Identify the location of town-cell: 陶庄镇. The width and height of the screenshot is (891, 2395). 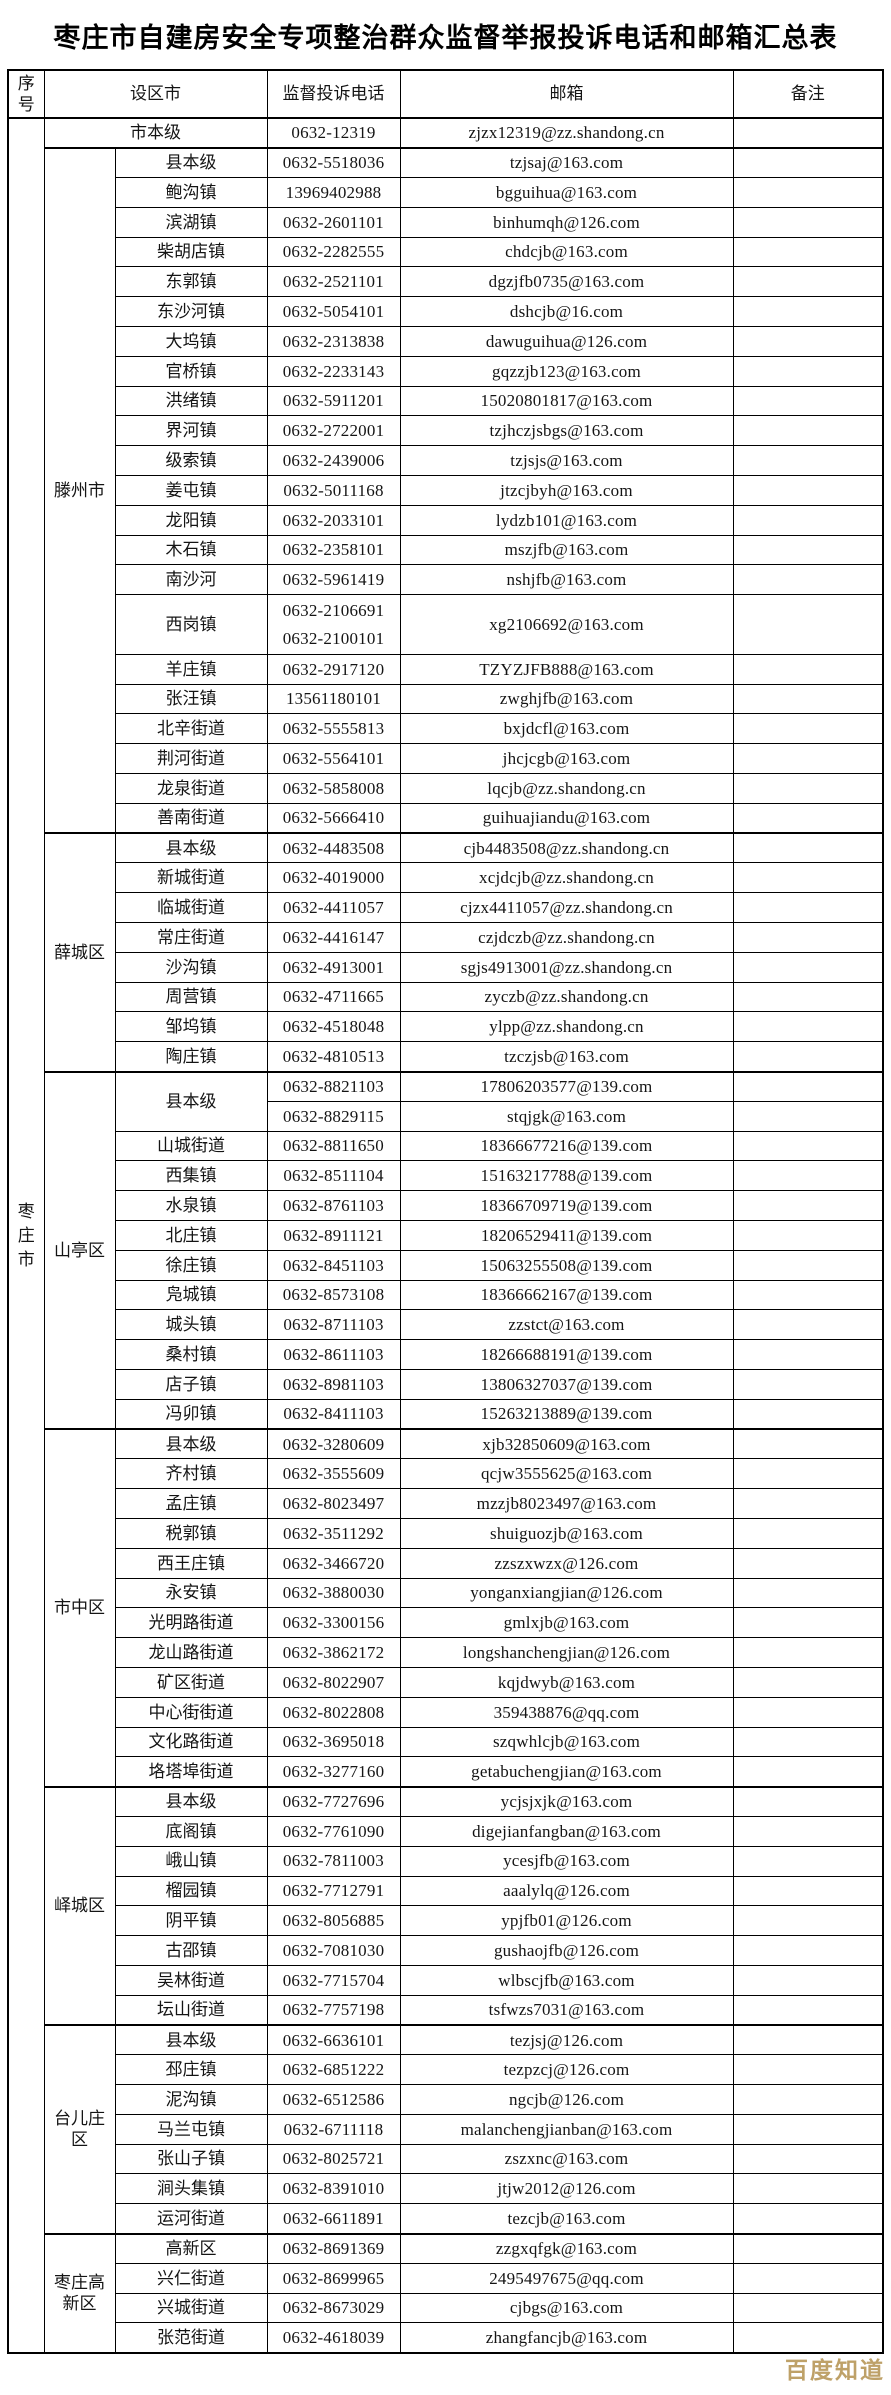
(191, 1056).